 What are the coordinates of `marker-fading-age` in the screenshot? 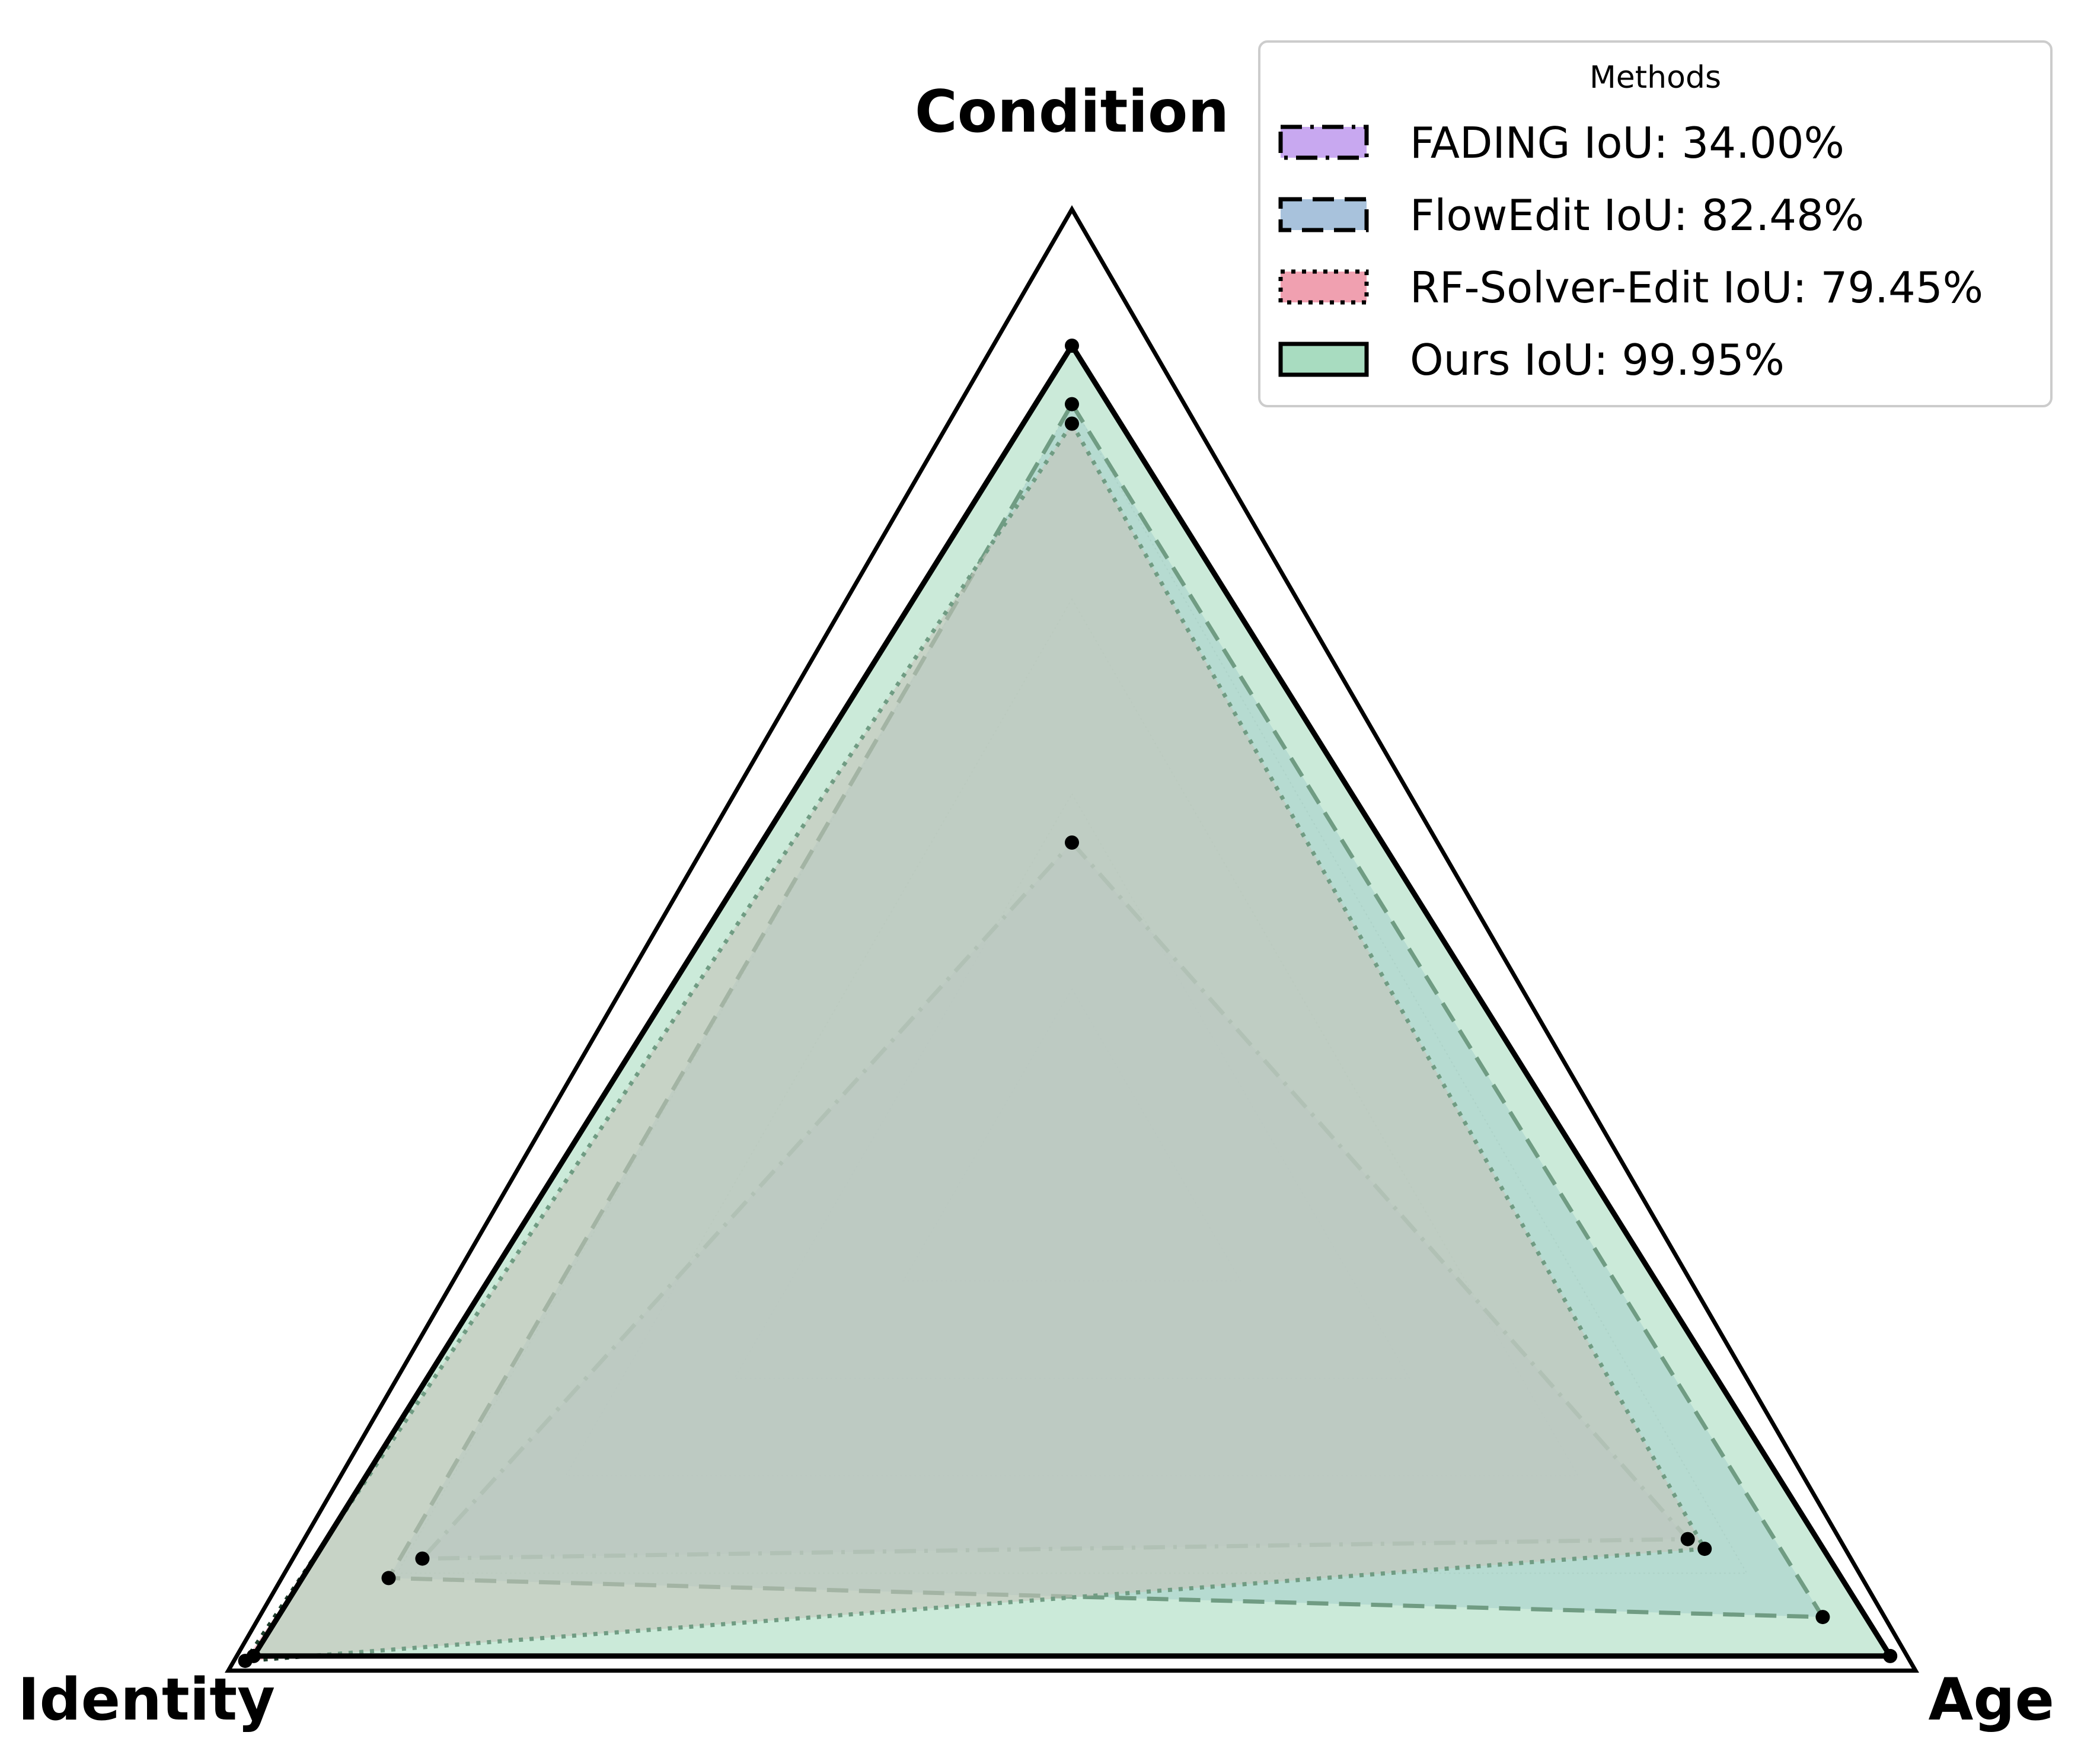 It's located at (1688, 1539).